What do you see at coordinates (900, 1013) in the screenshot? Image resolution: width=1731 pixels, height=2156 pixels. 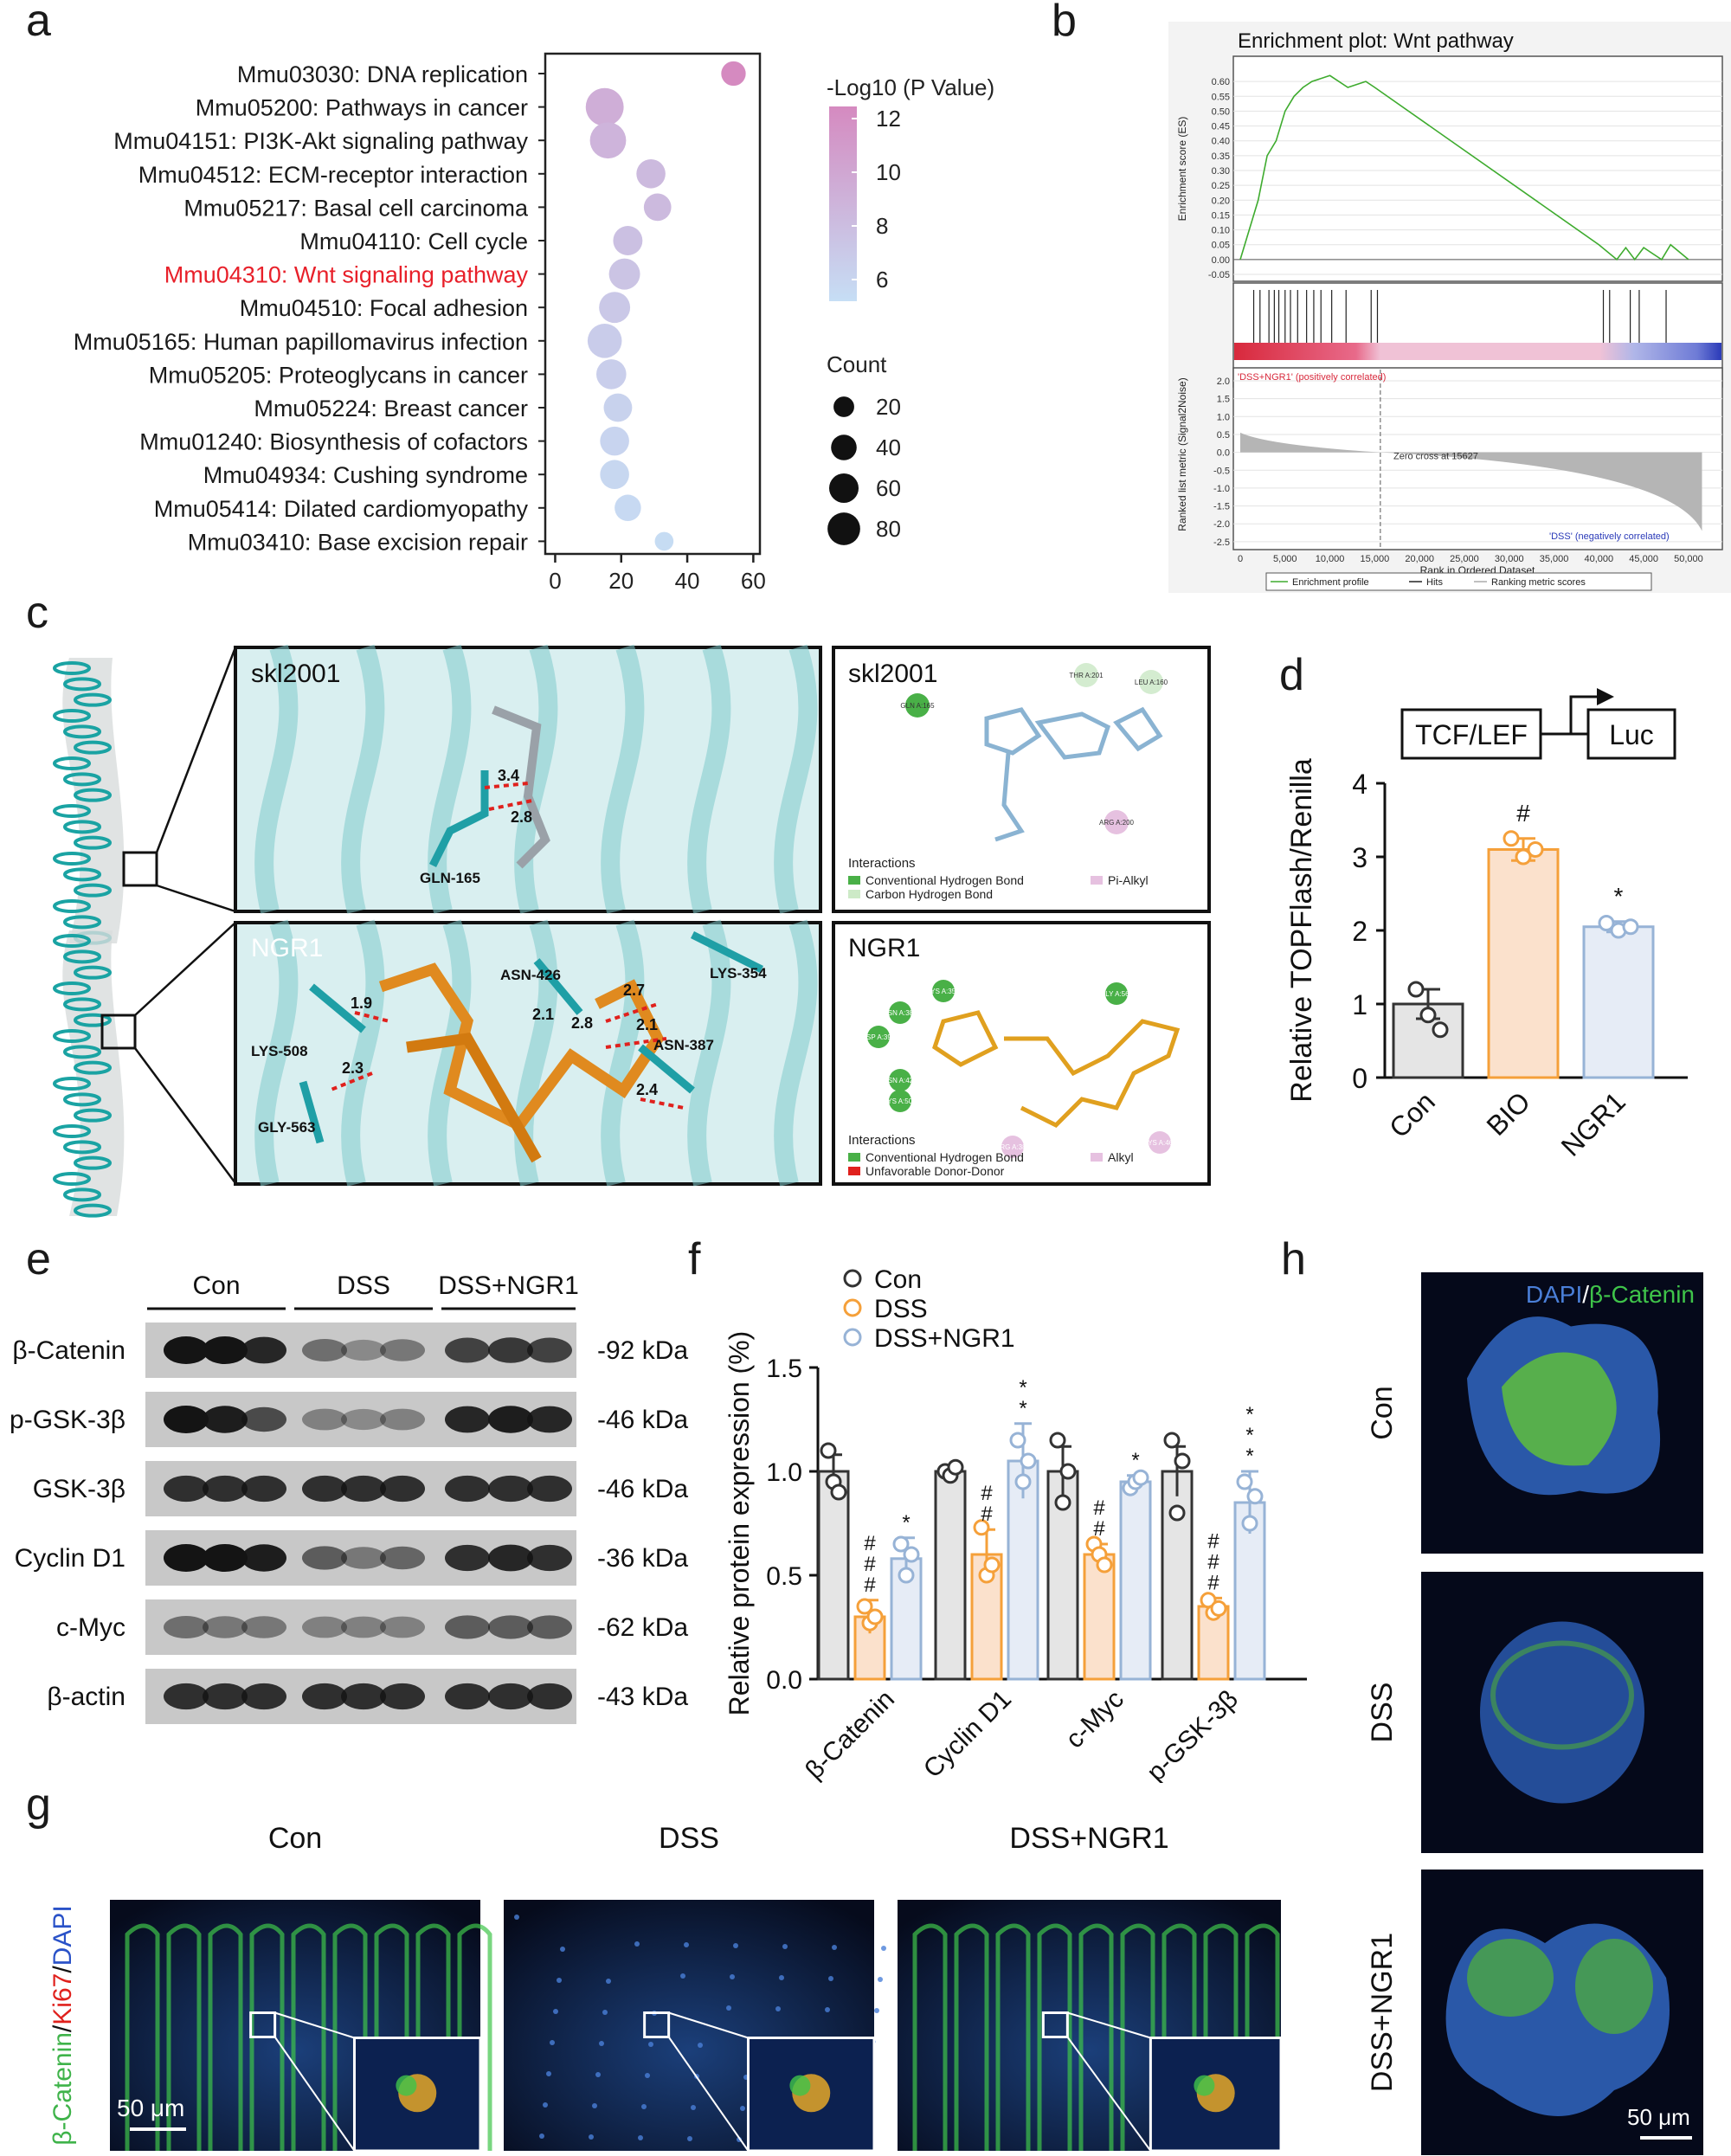 I see `residue-disc-label: ASN A:387` at bounding box center [900, 1013].